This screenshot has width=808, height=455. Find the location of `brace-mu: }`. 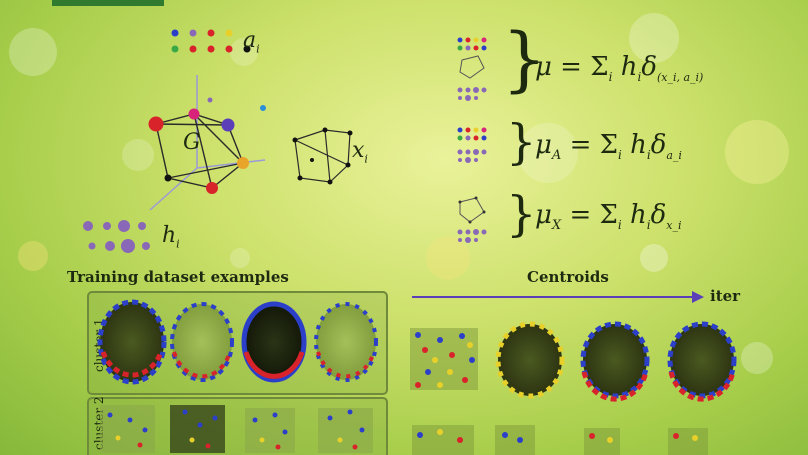

brace-mu: } is located at coordinates (524, 59).